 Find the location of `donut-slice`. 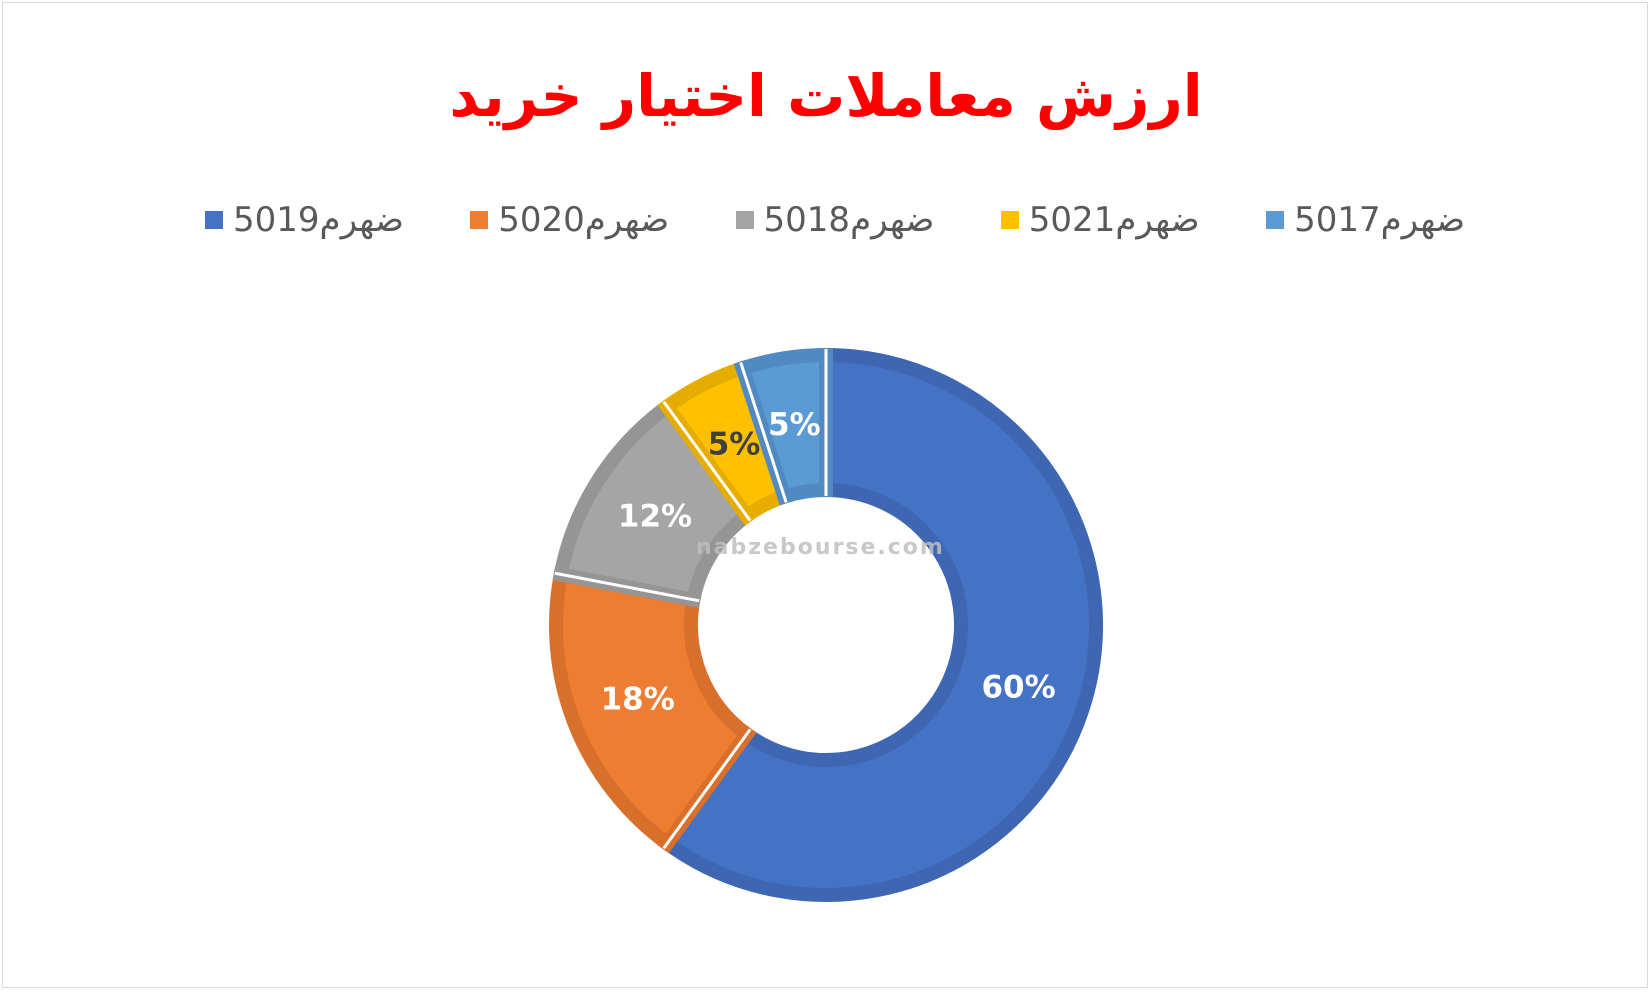

donut-slice is located at coordinates (653, 710).